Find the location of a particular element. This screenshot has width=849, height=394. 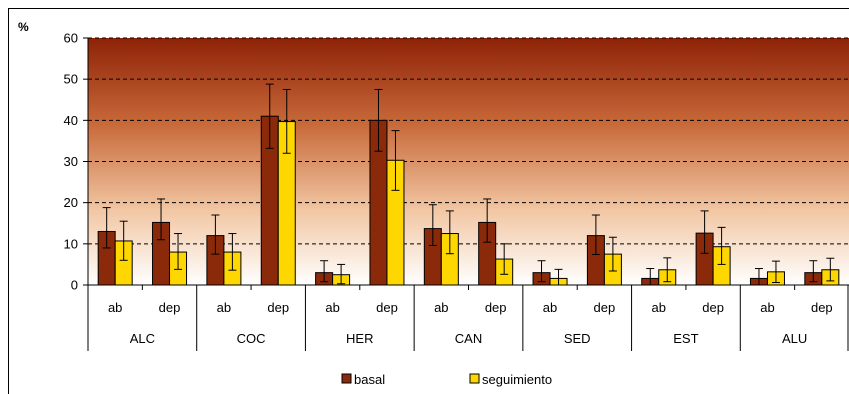

y-tick-label: 50 is located at coordinates (71, 79).